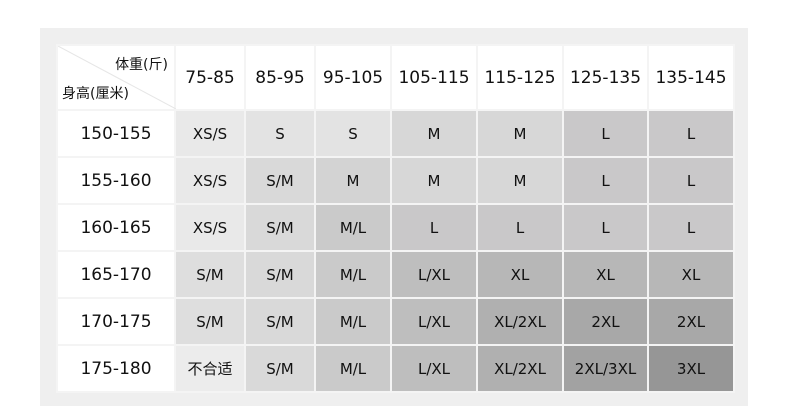 The image size is (790, 406). Describe the element at coordinates (280, 77) in the screenshot. I see `weight-header: 85-95` at that location.